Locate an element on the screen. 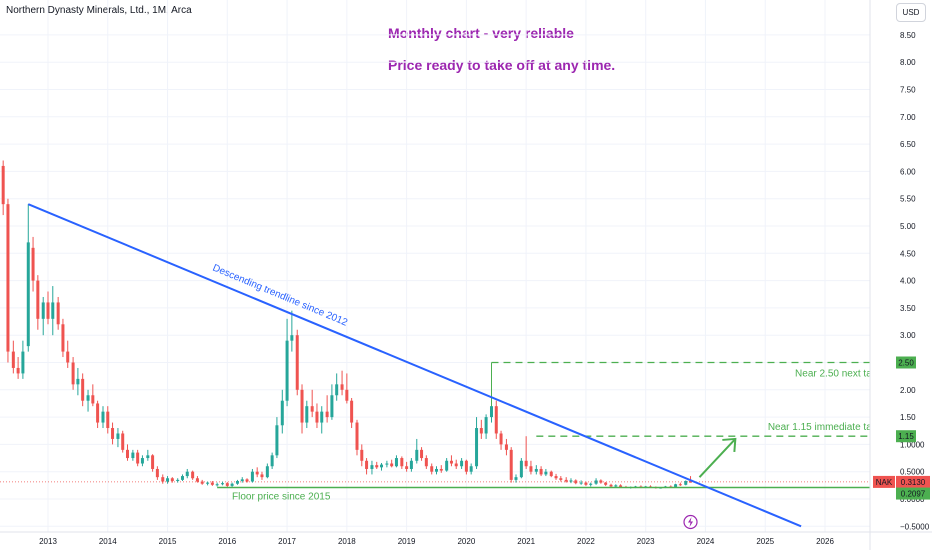 This screenshot has width=932, height=550. target-label: Near 1.15 immediate target is located at coordinates (828, 427).